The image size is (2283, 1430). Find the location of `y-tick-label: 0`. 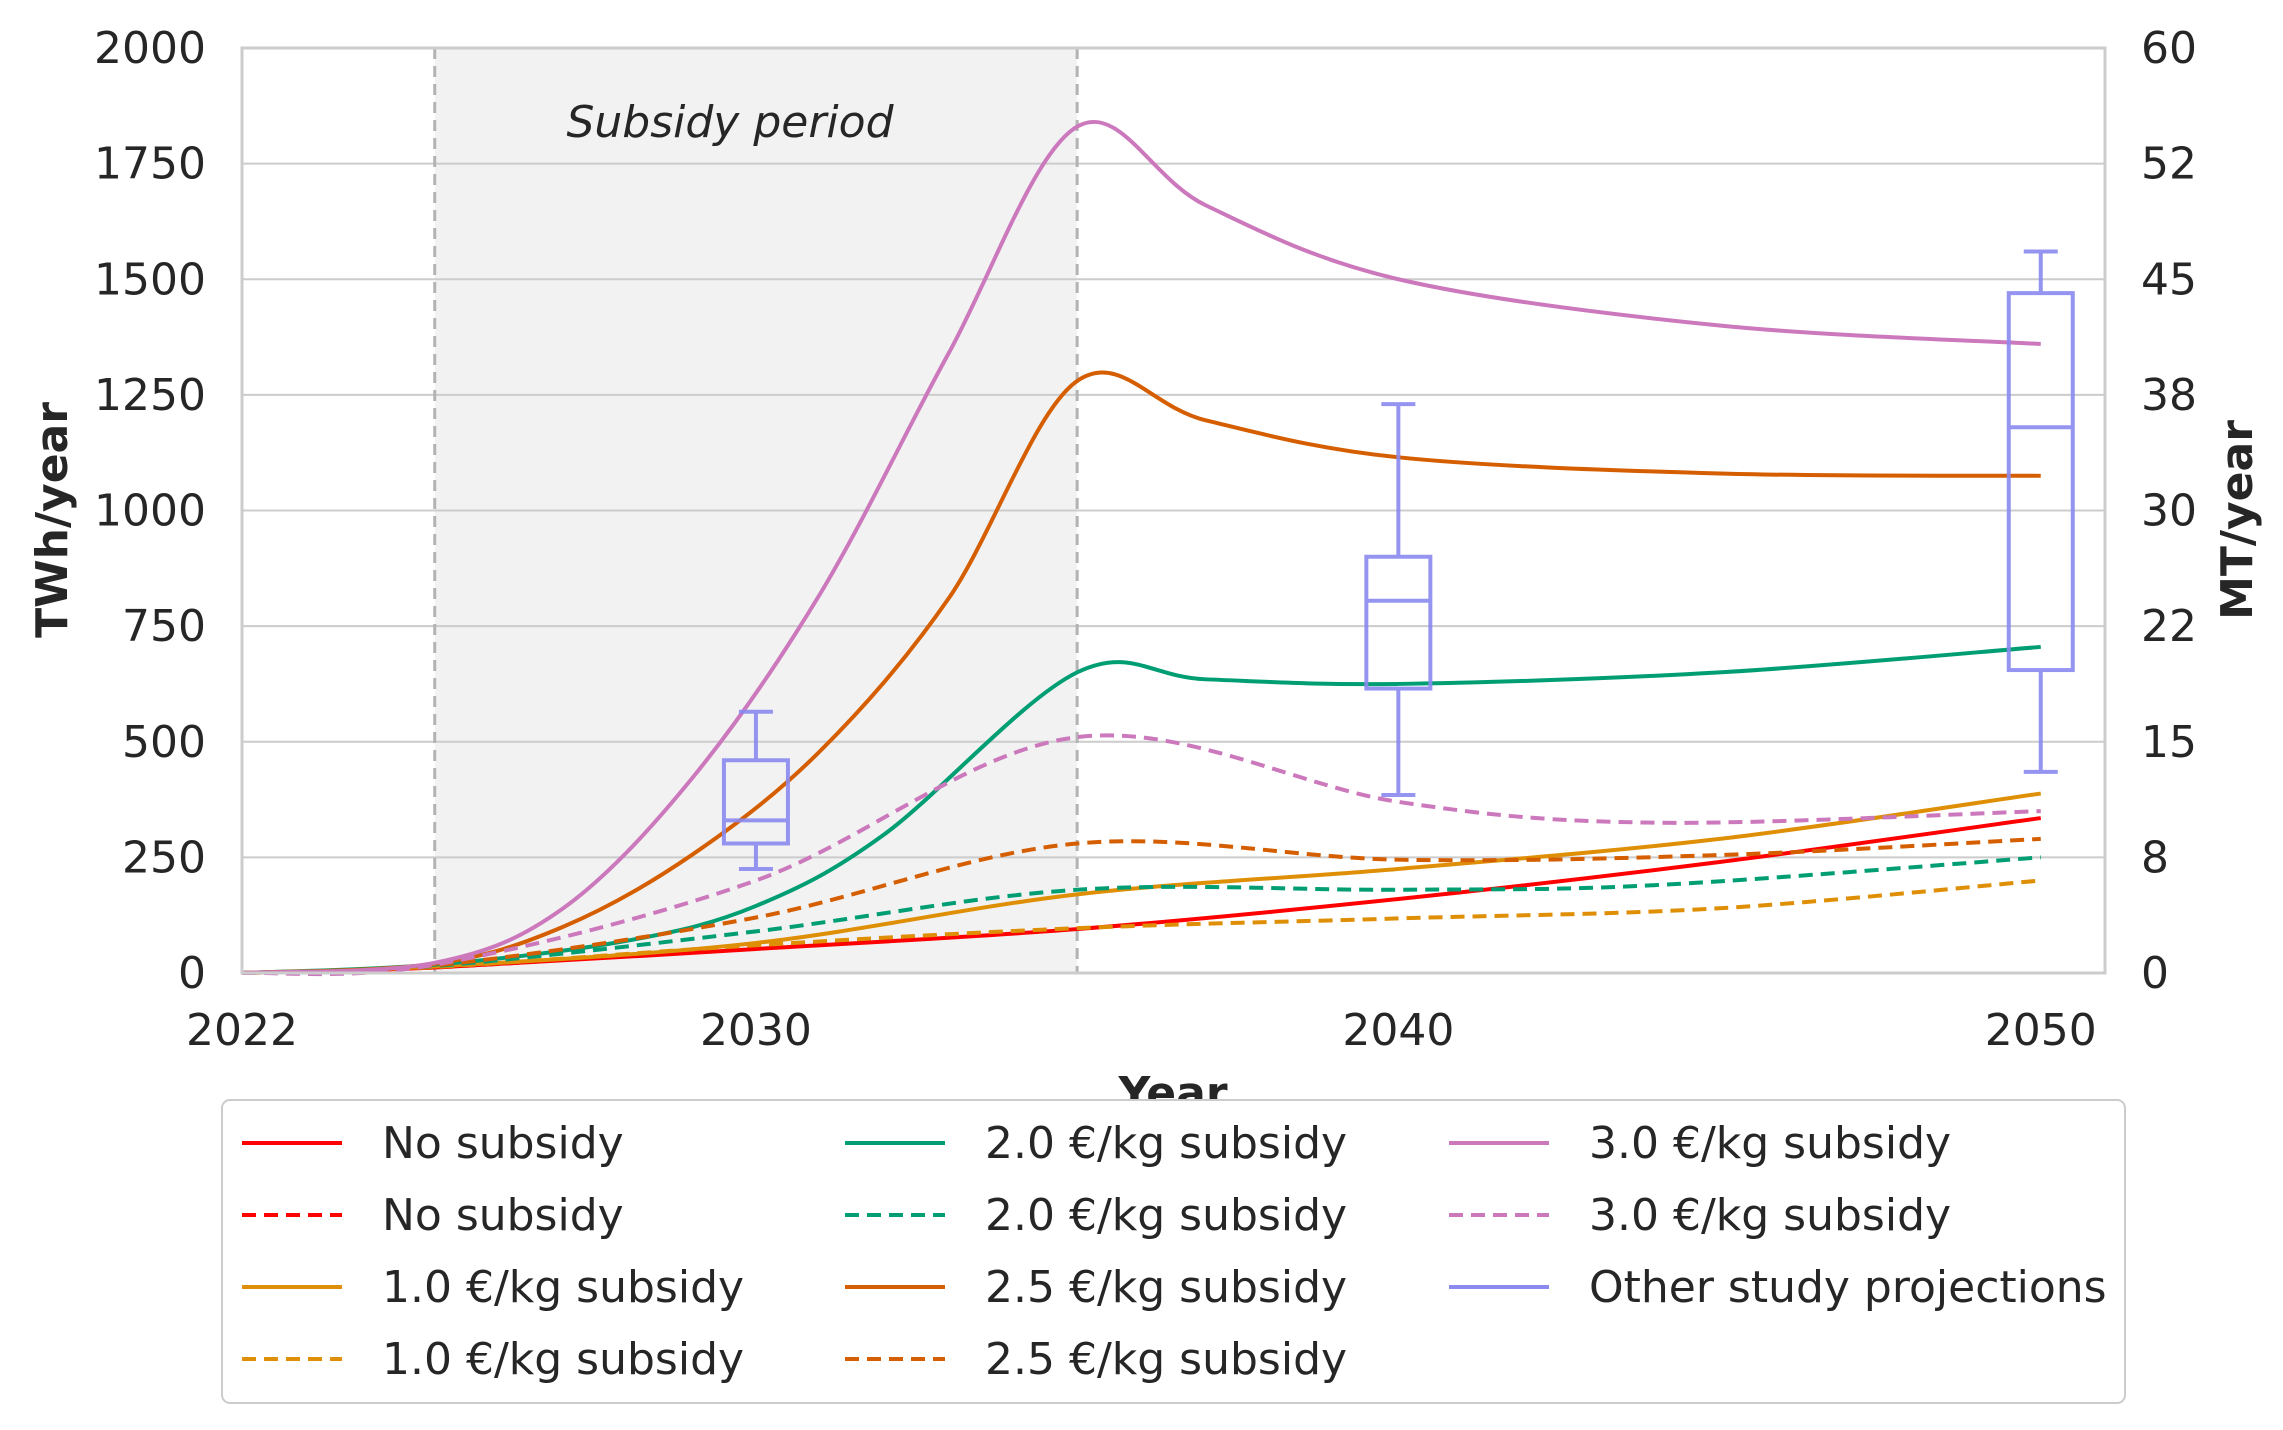

y-tick-label: 0 is located at coordinates (192, 973).